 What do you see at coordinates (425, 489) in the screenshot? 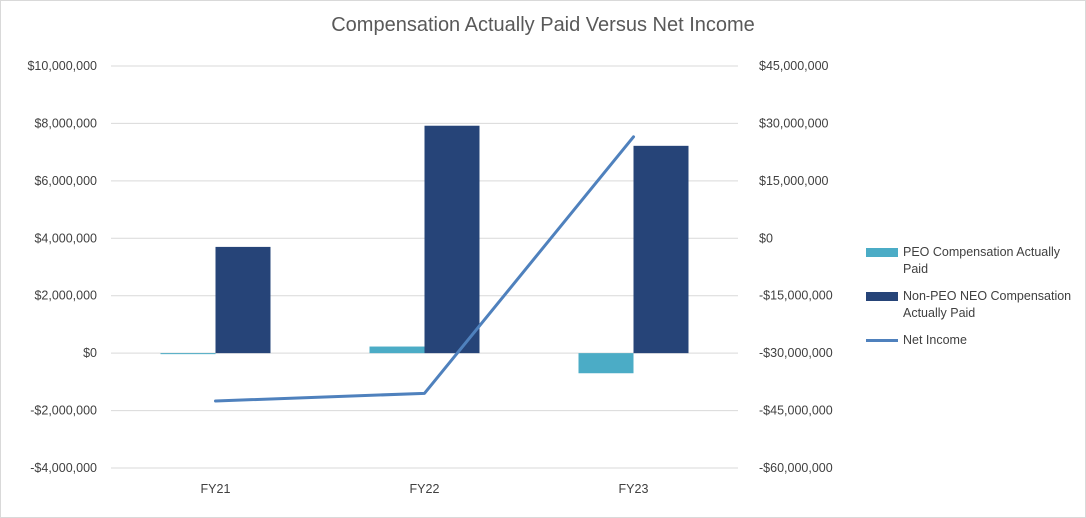
I see `x-tick-label: FY22` at bounding box center [425, 489].